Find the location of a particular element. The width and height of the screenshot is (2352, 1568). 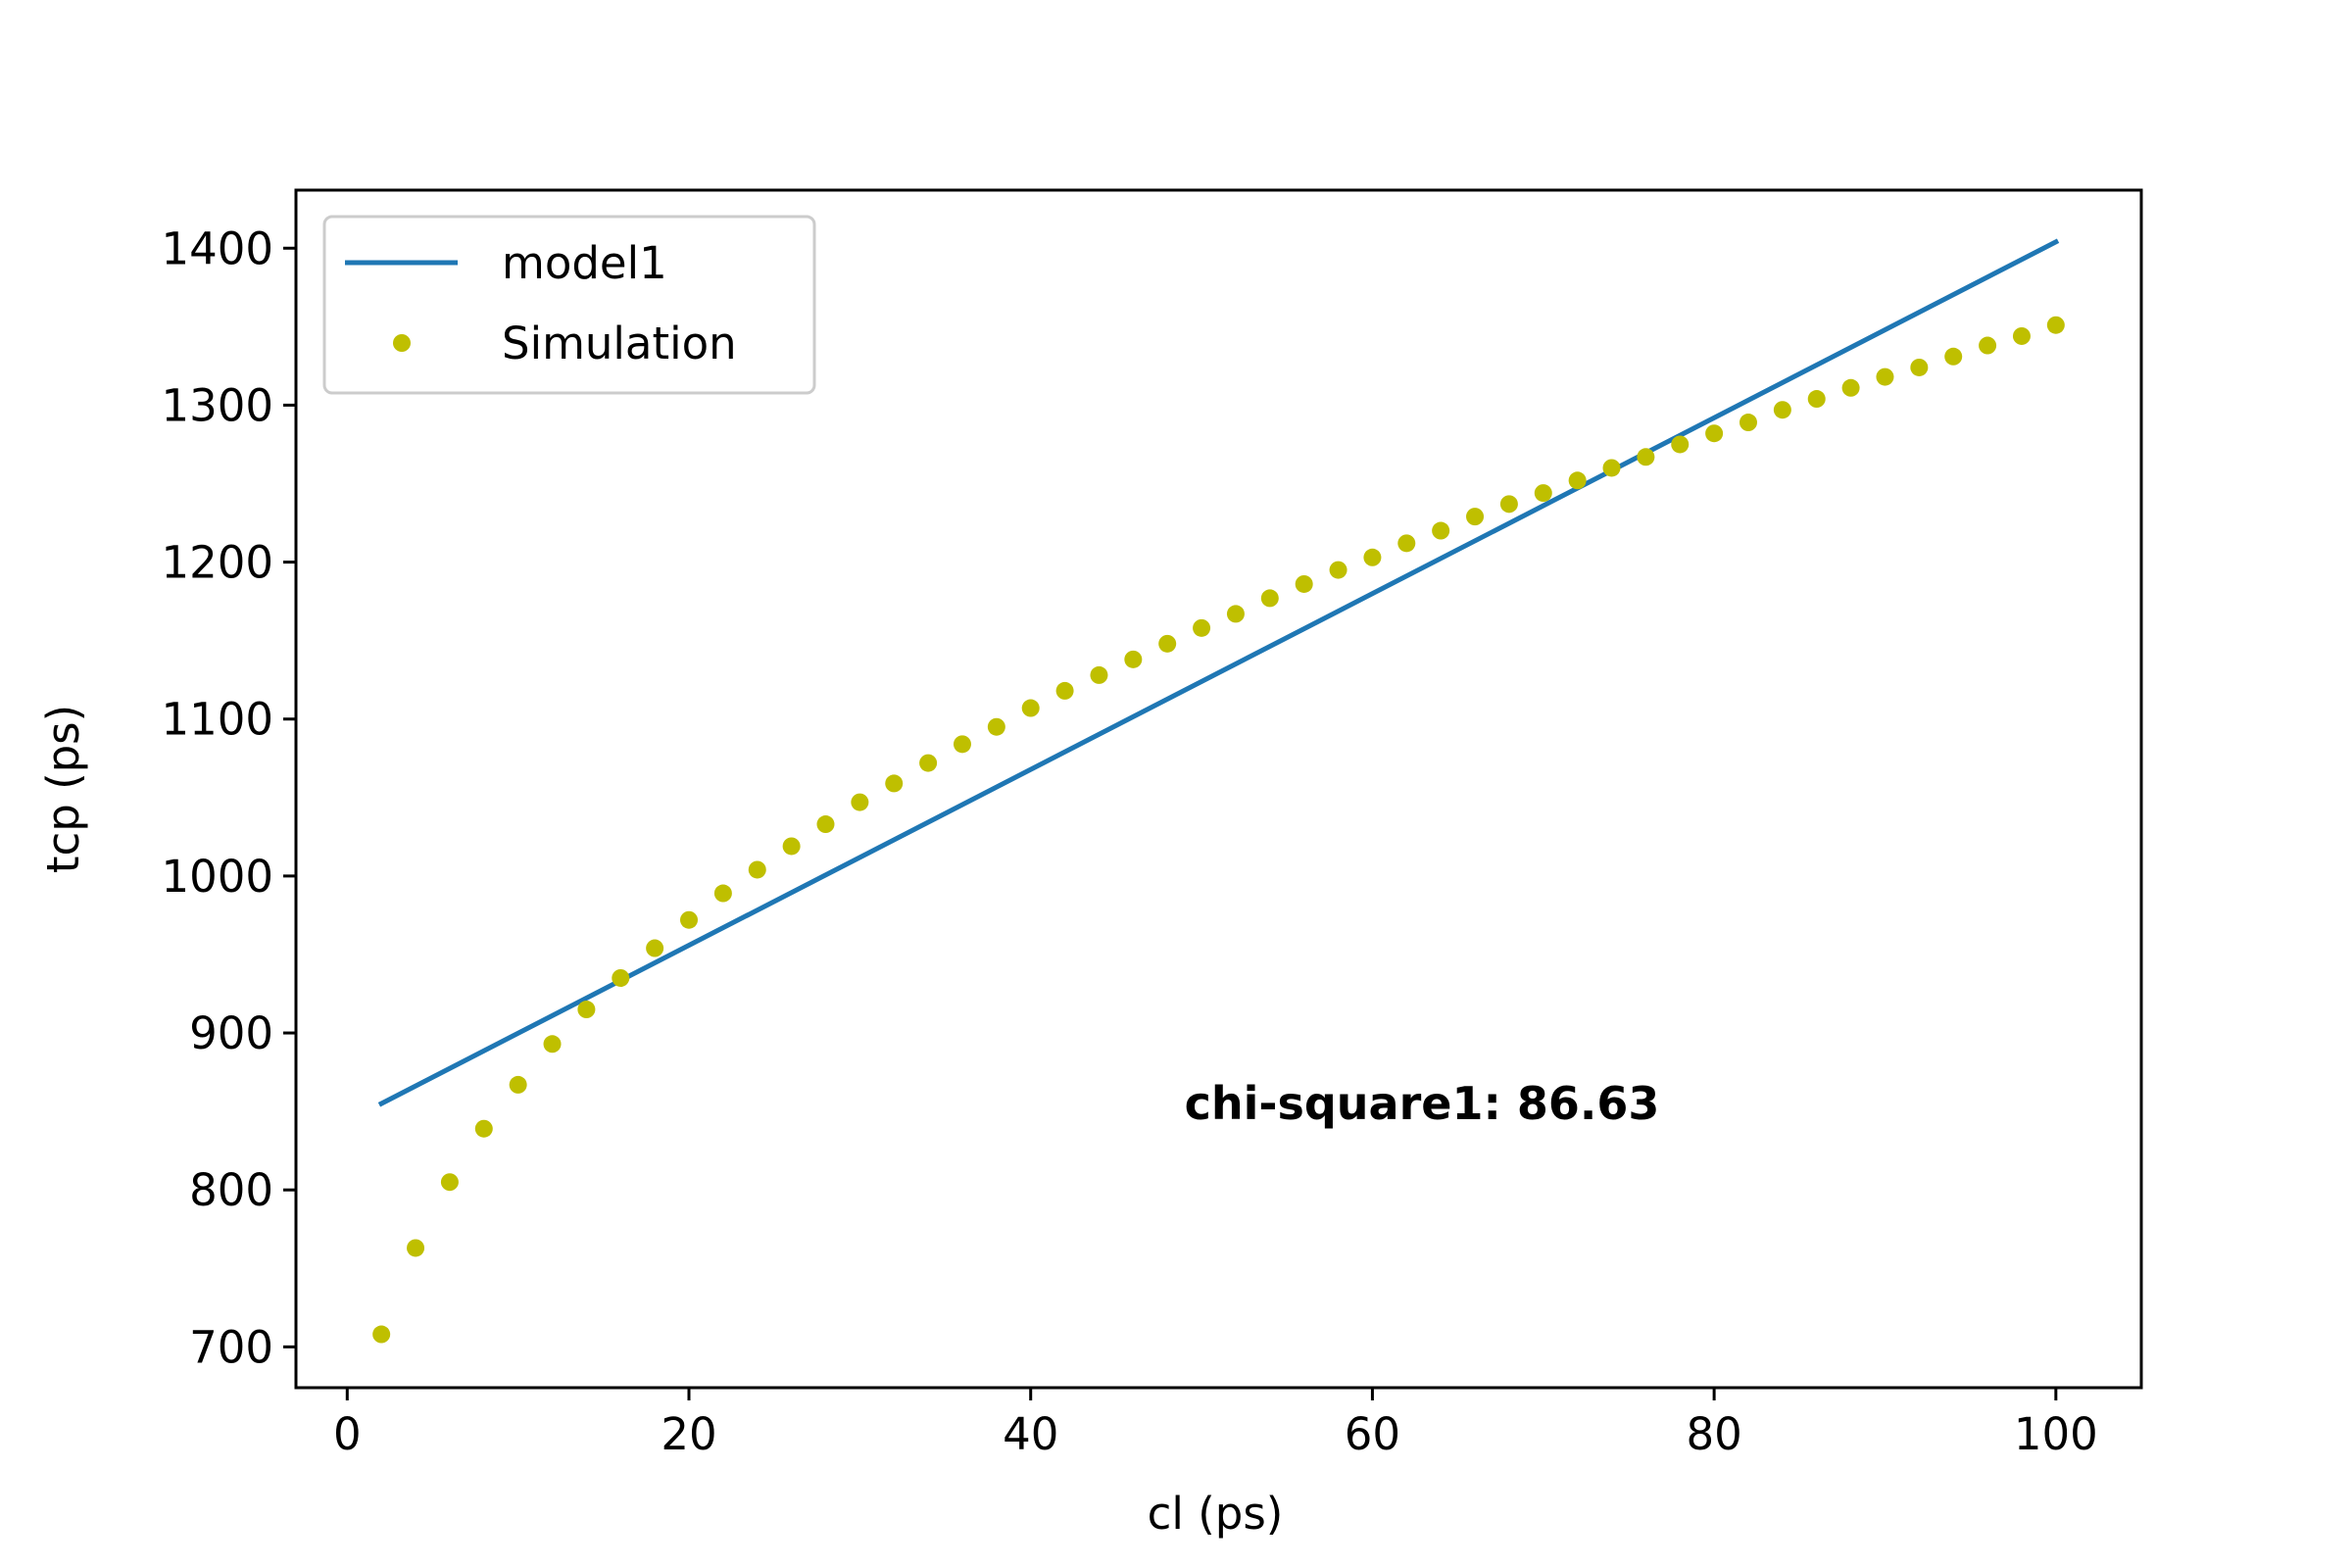

y-tick-label: 1400 is located at coordinates (217, 248).